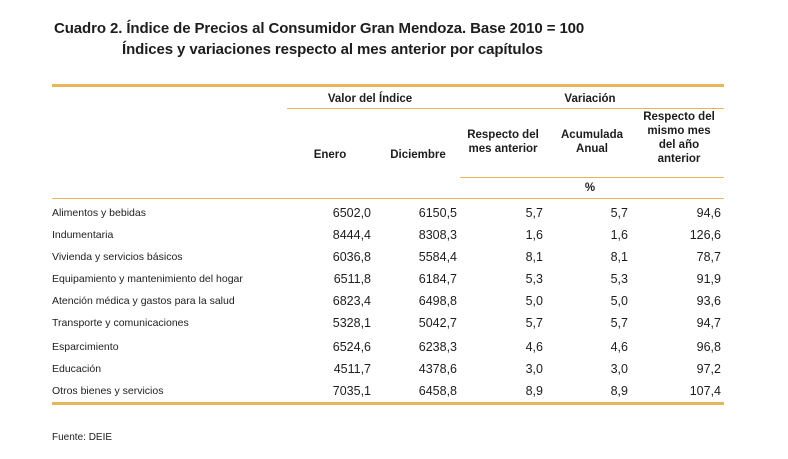  What do you see at coordinates (708, 213) in the screenshot?
I see `cell-var-anio: 94,6` at bounding box center [708, 213].